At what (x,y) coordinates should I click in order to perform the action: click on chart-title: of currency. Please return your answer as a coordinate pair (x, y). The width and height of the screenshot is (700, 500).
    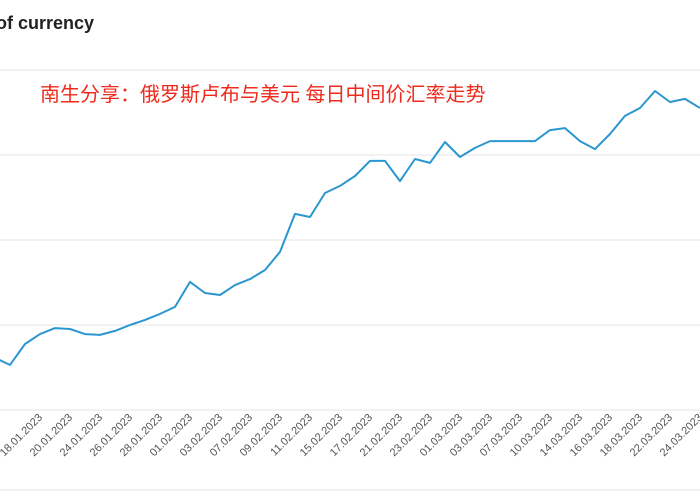
    Looking at the image, I should click on (47, 23).